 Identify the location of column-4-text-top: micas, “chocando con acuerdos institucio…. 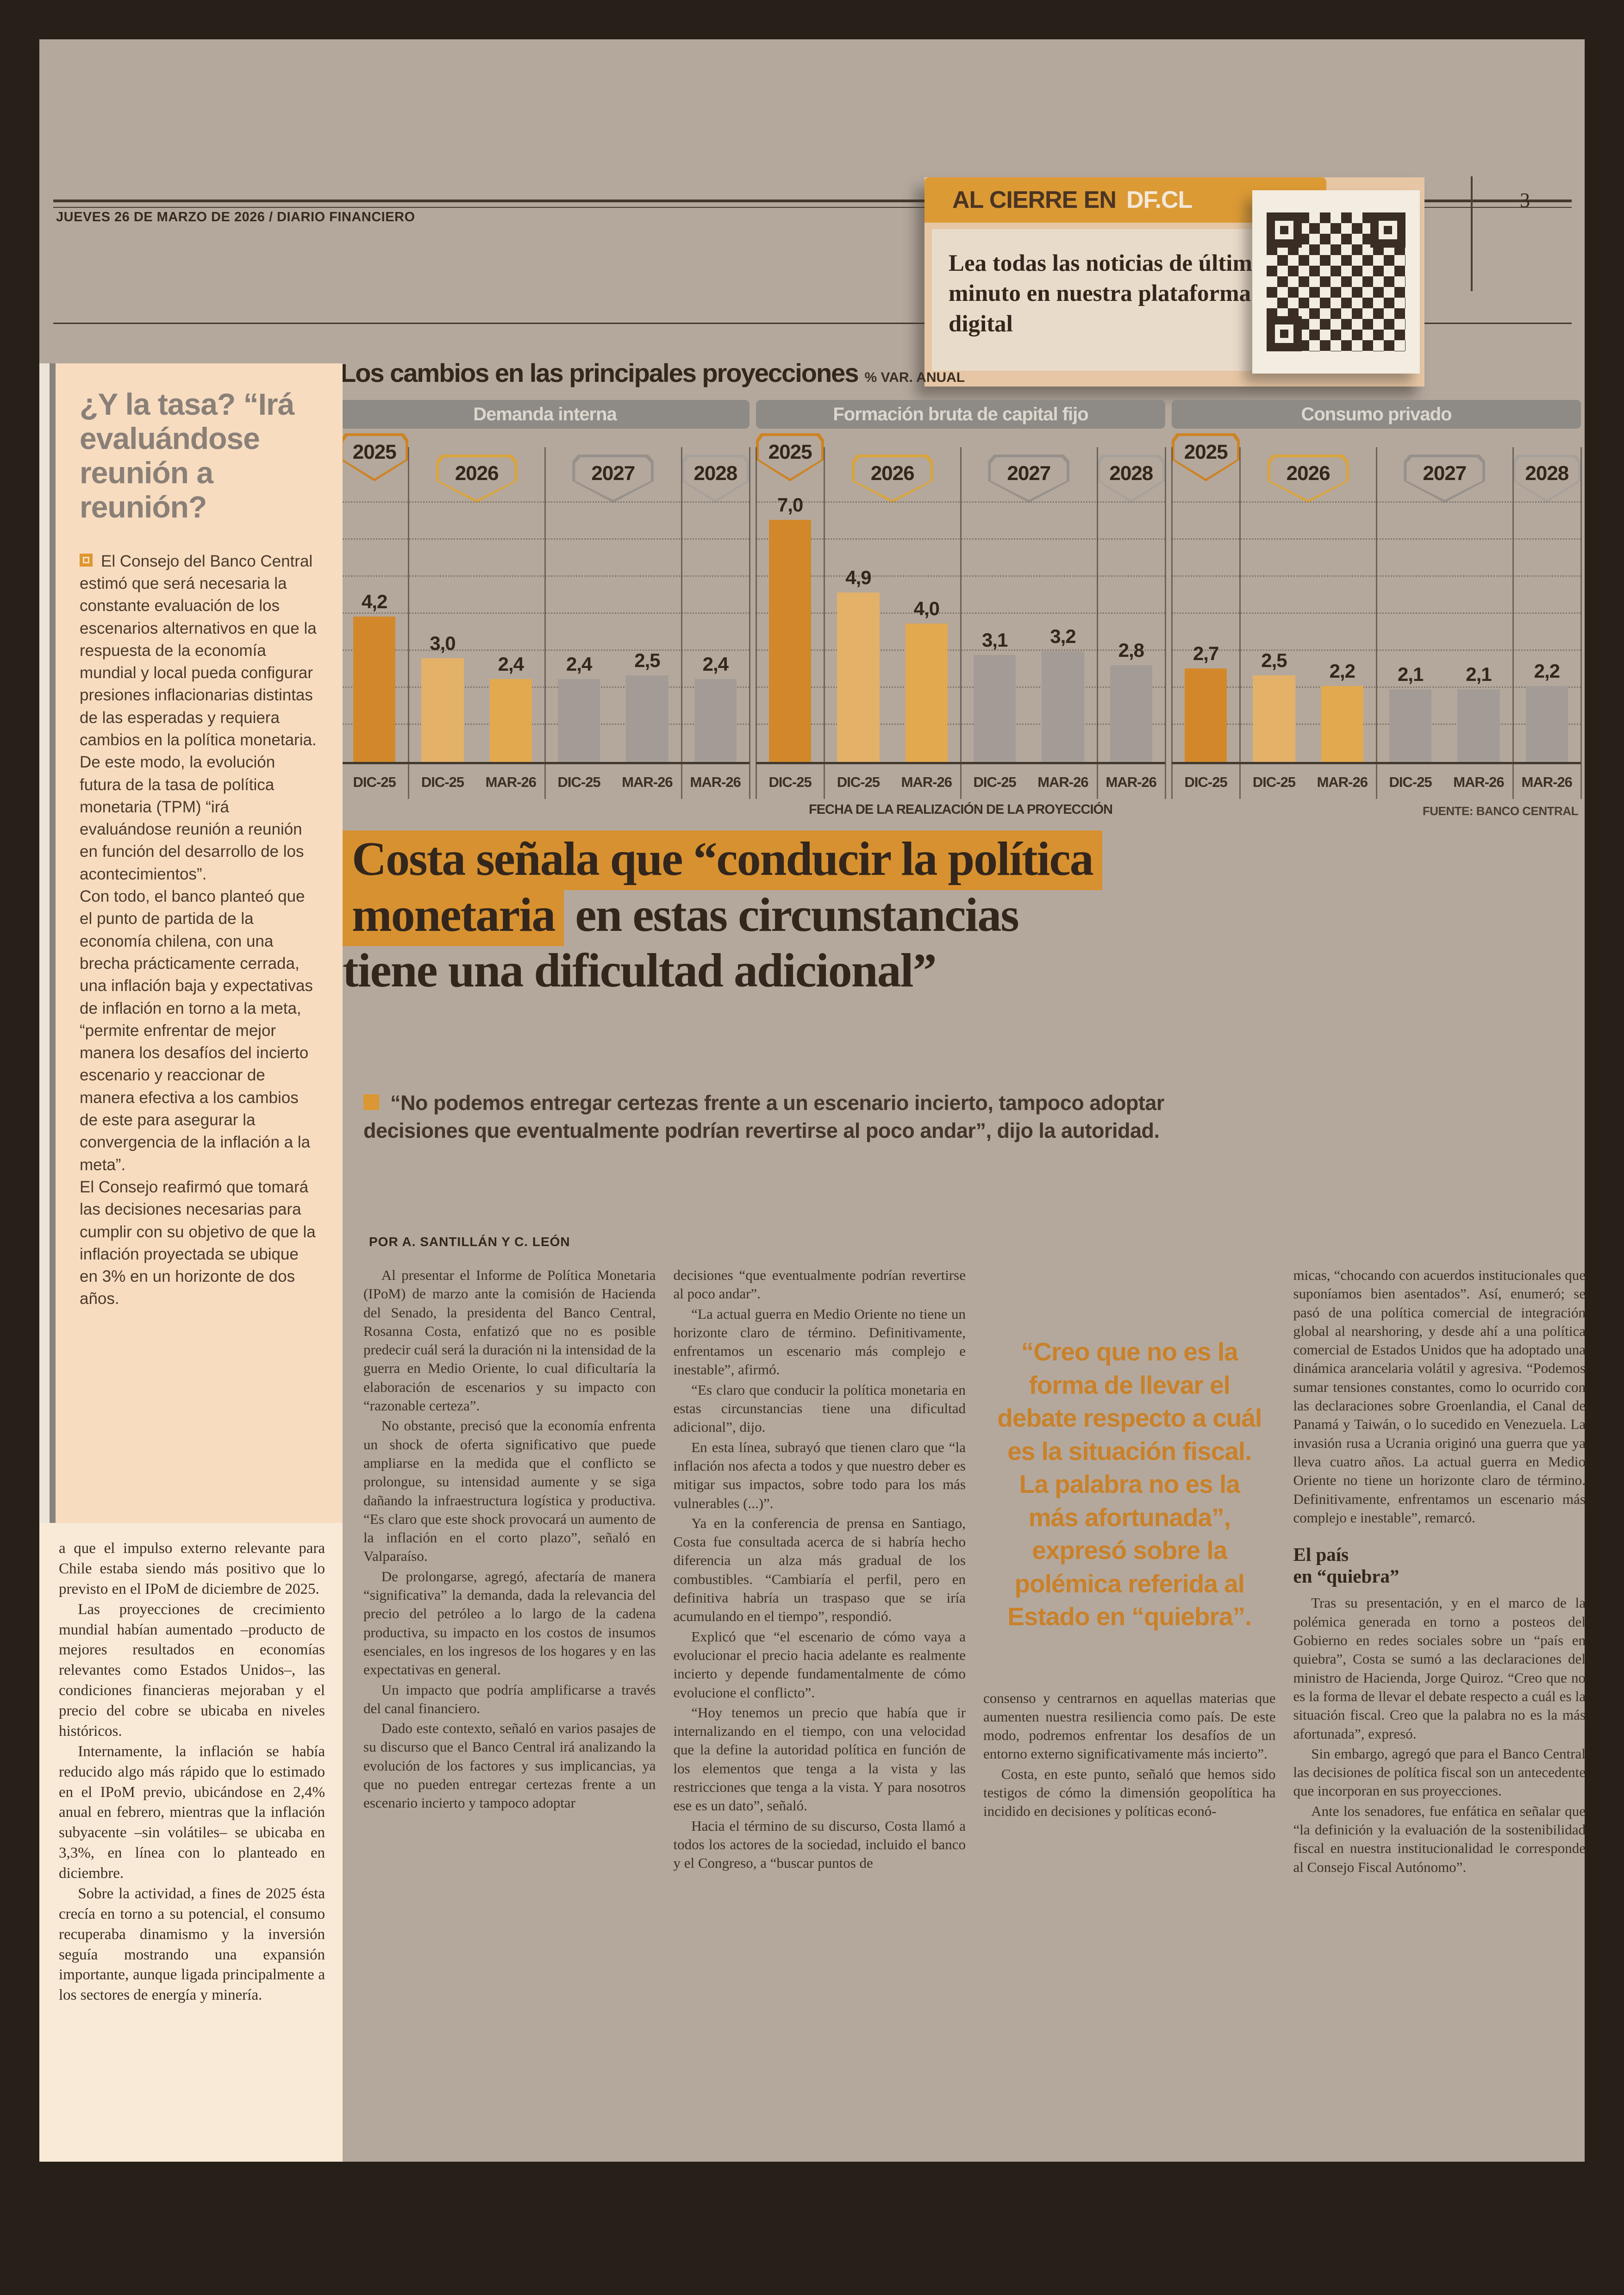
(1439, 1396).